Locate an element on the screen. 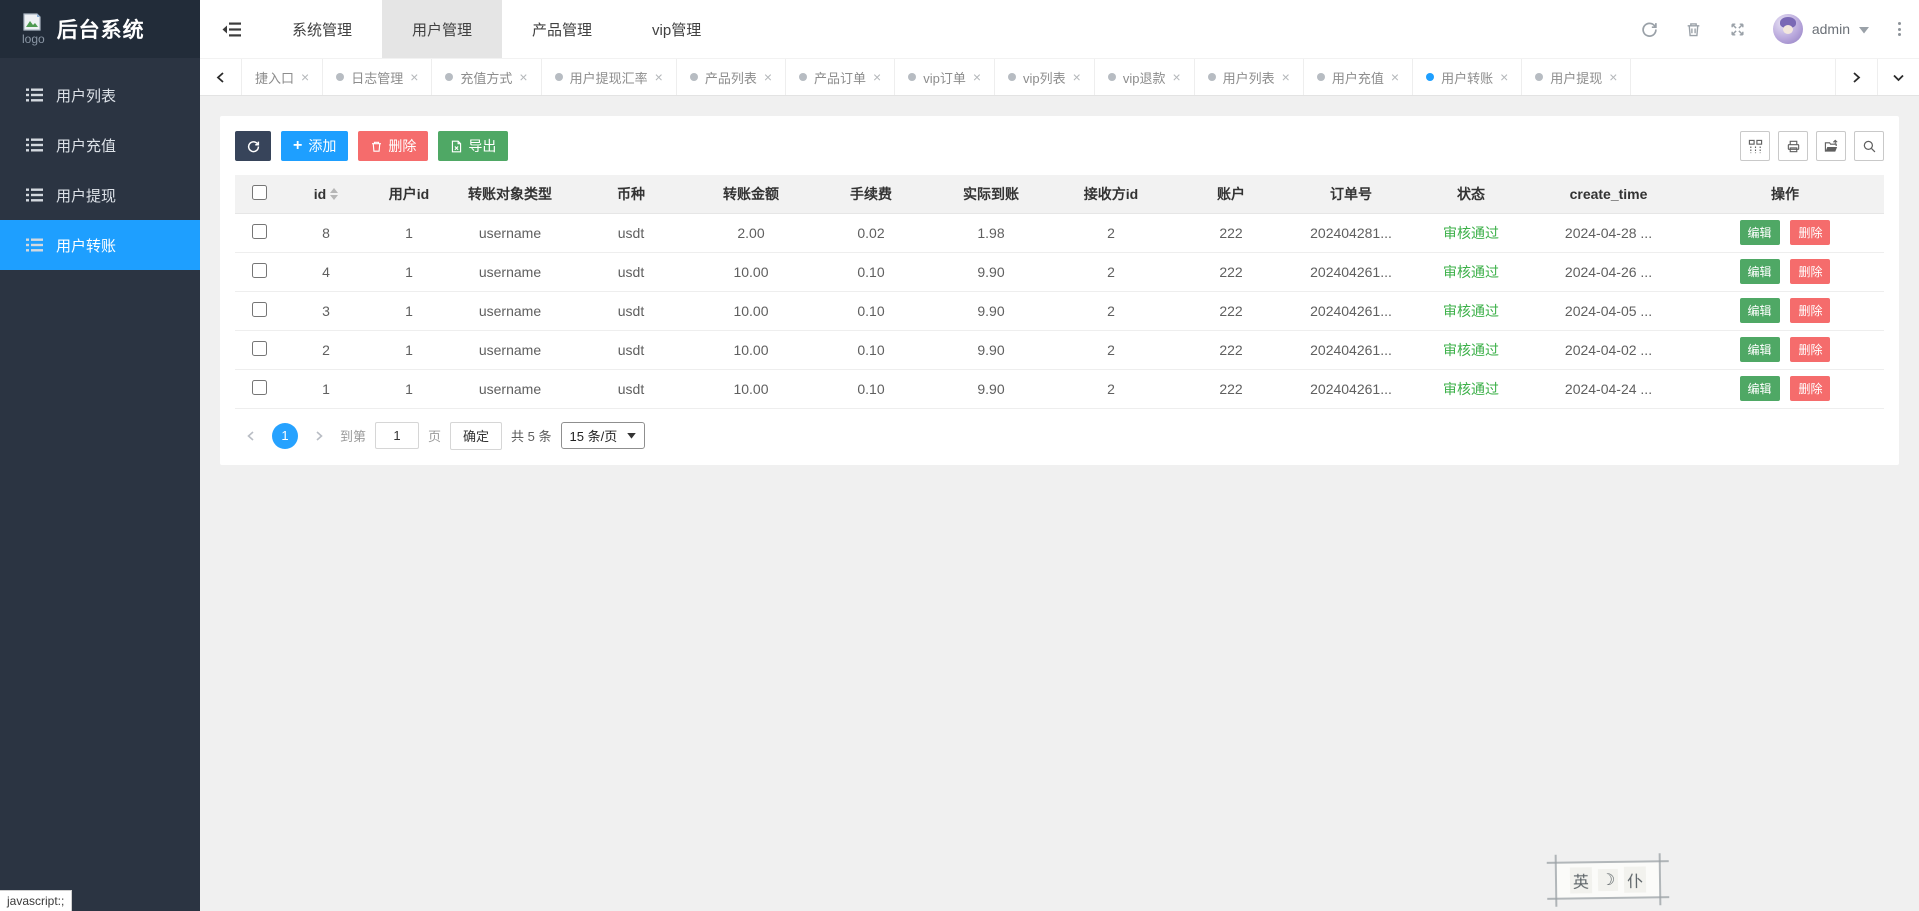 The image size is (1919, 911). sidebar-collapse-button is located at coordinates (231, 29).